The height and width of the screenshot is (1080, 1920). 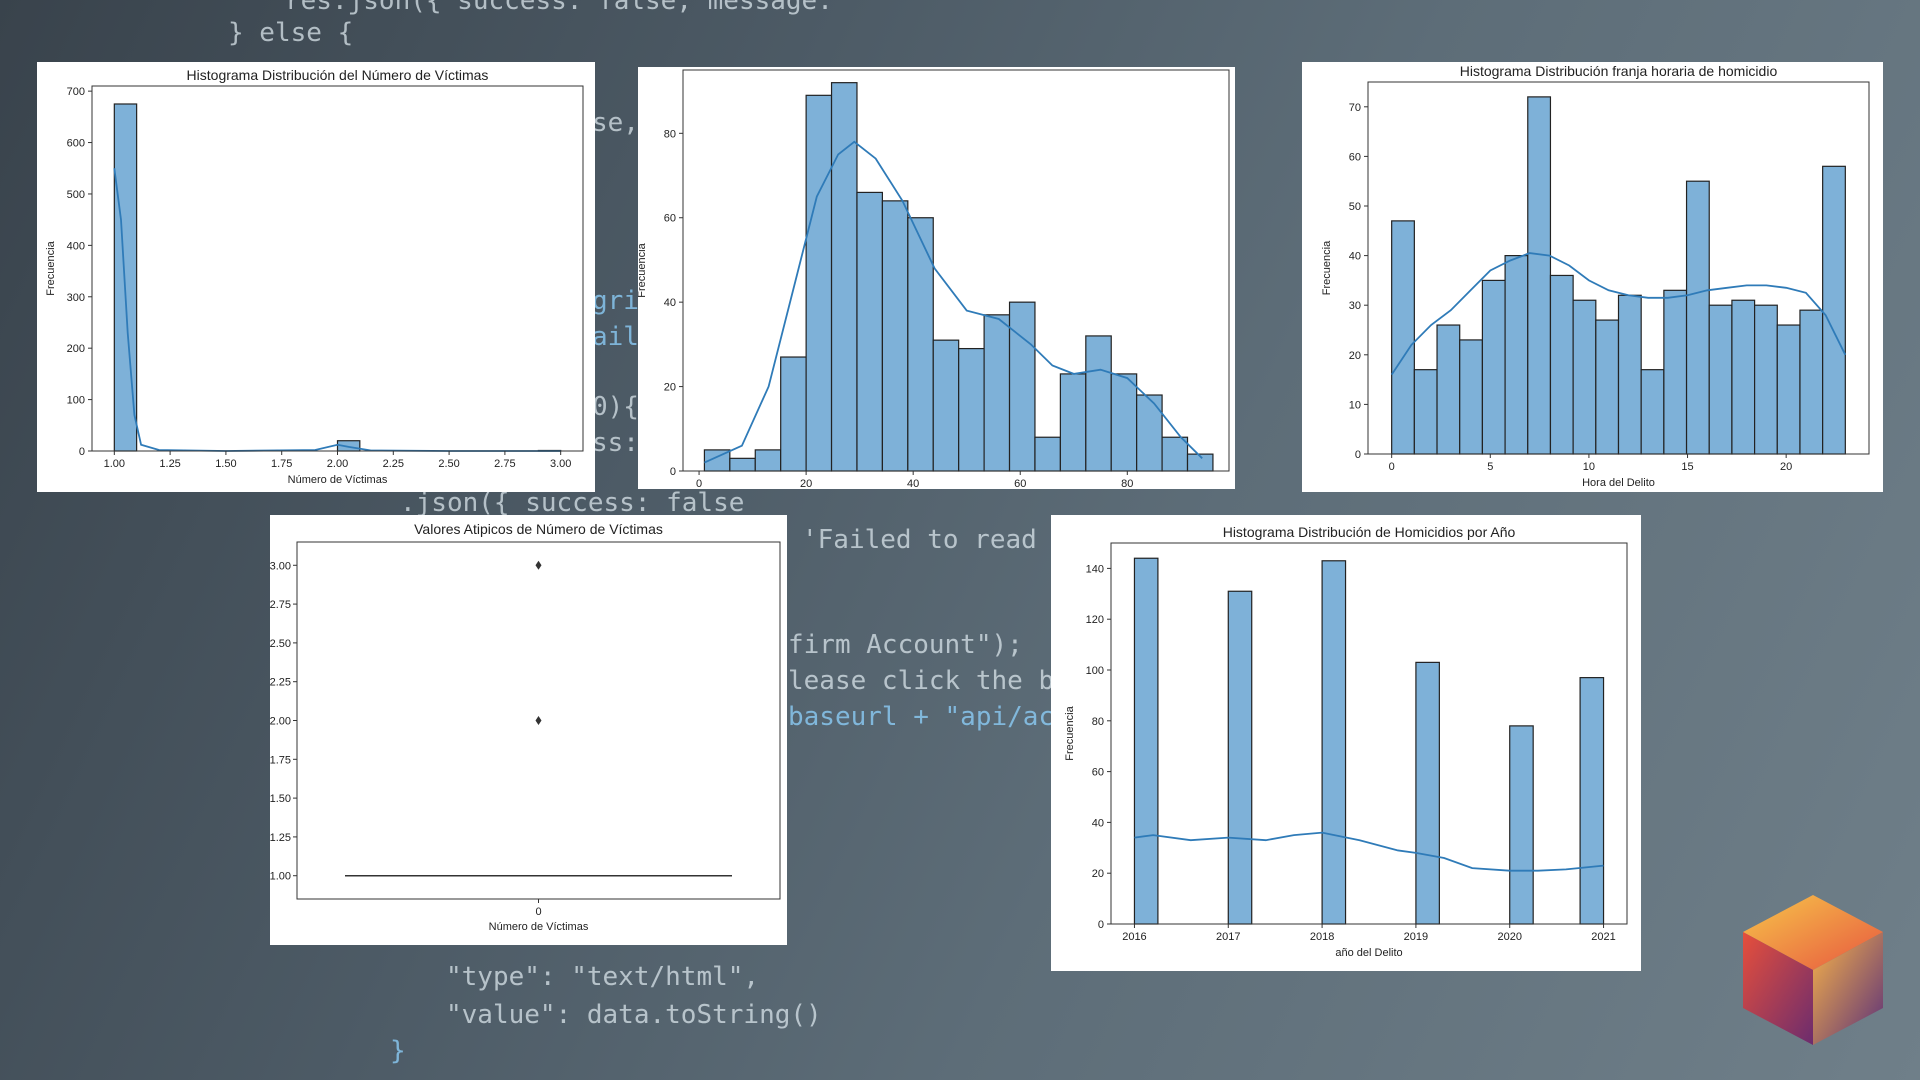 What do you see at coordinates (1355, 108) in the screenshot?
I see `y-tick-label: 70` at bounding box center [1355, 108].